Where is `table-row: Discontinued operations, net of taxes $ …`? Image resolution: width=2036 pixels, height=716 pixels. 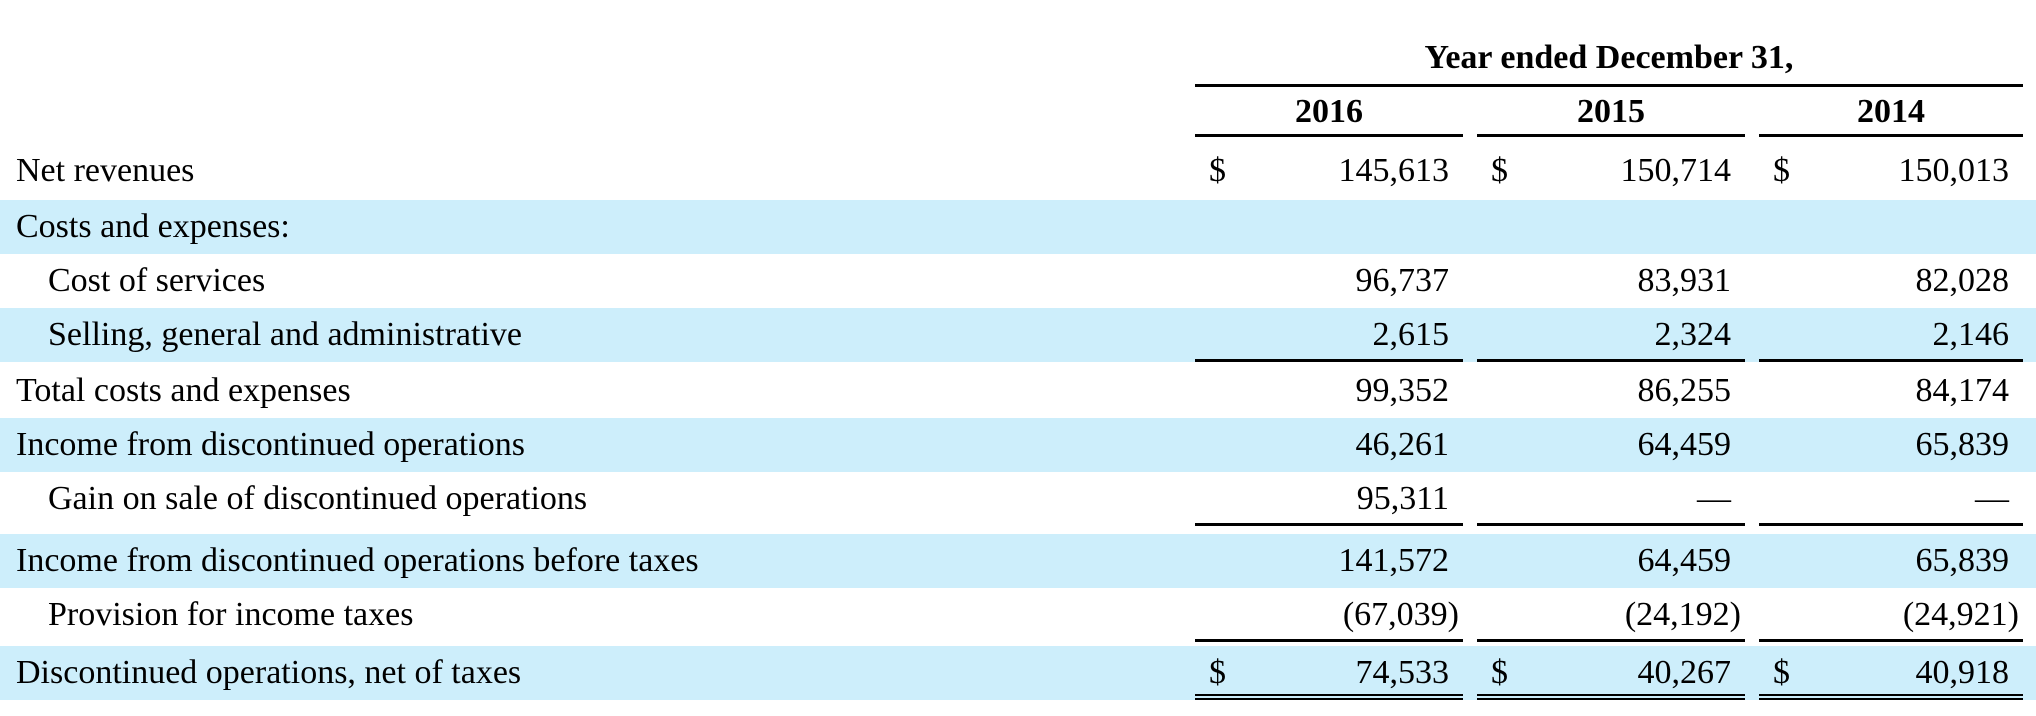
table-row: Discontinued operations, net of taxes $ … is located at coordinates (1018, 673).